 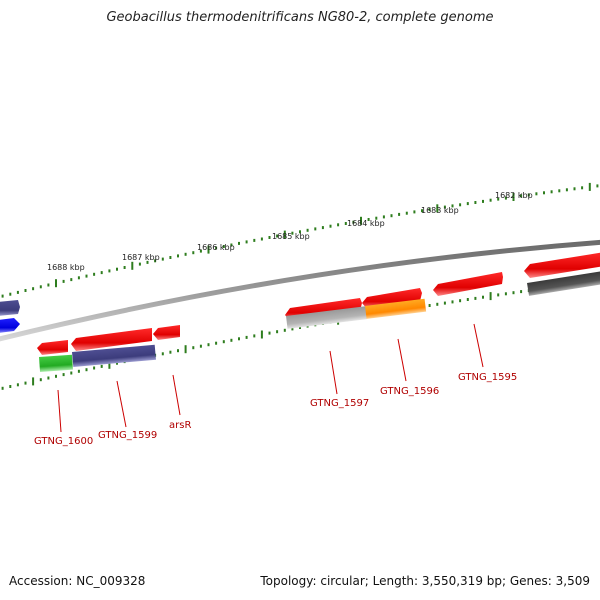 What do you see at coordinates (10, 308) in the screenshot?
I see `gene-arrow-left-edge-purple` at bounding box center [10, 308].